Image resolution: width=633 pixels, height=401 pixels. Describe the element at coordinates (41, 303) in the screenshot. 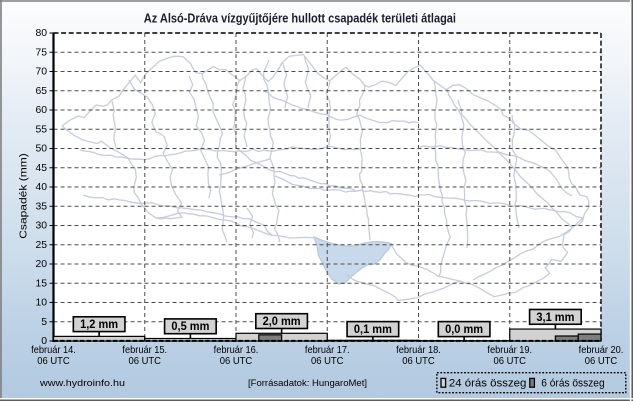

I see `svg-text: 10` at that location.